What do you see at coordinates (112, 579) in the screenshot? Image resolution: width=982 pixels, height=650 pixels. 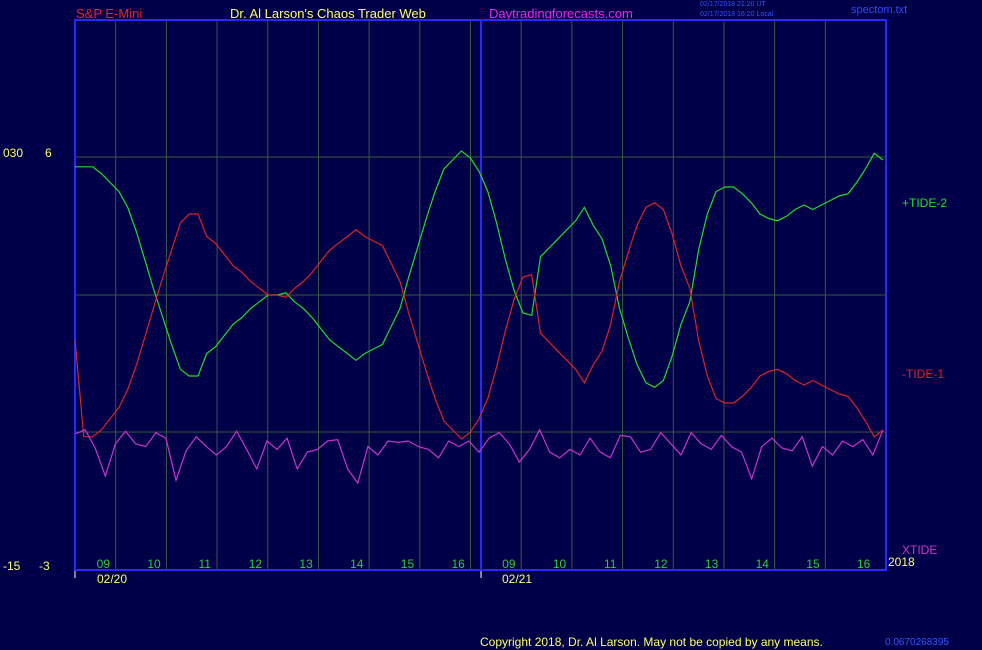 I see `date-label-1: 02/20` at bounding box center [112, 579].